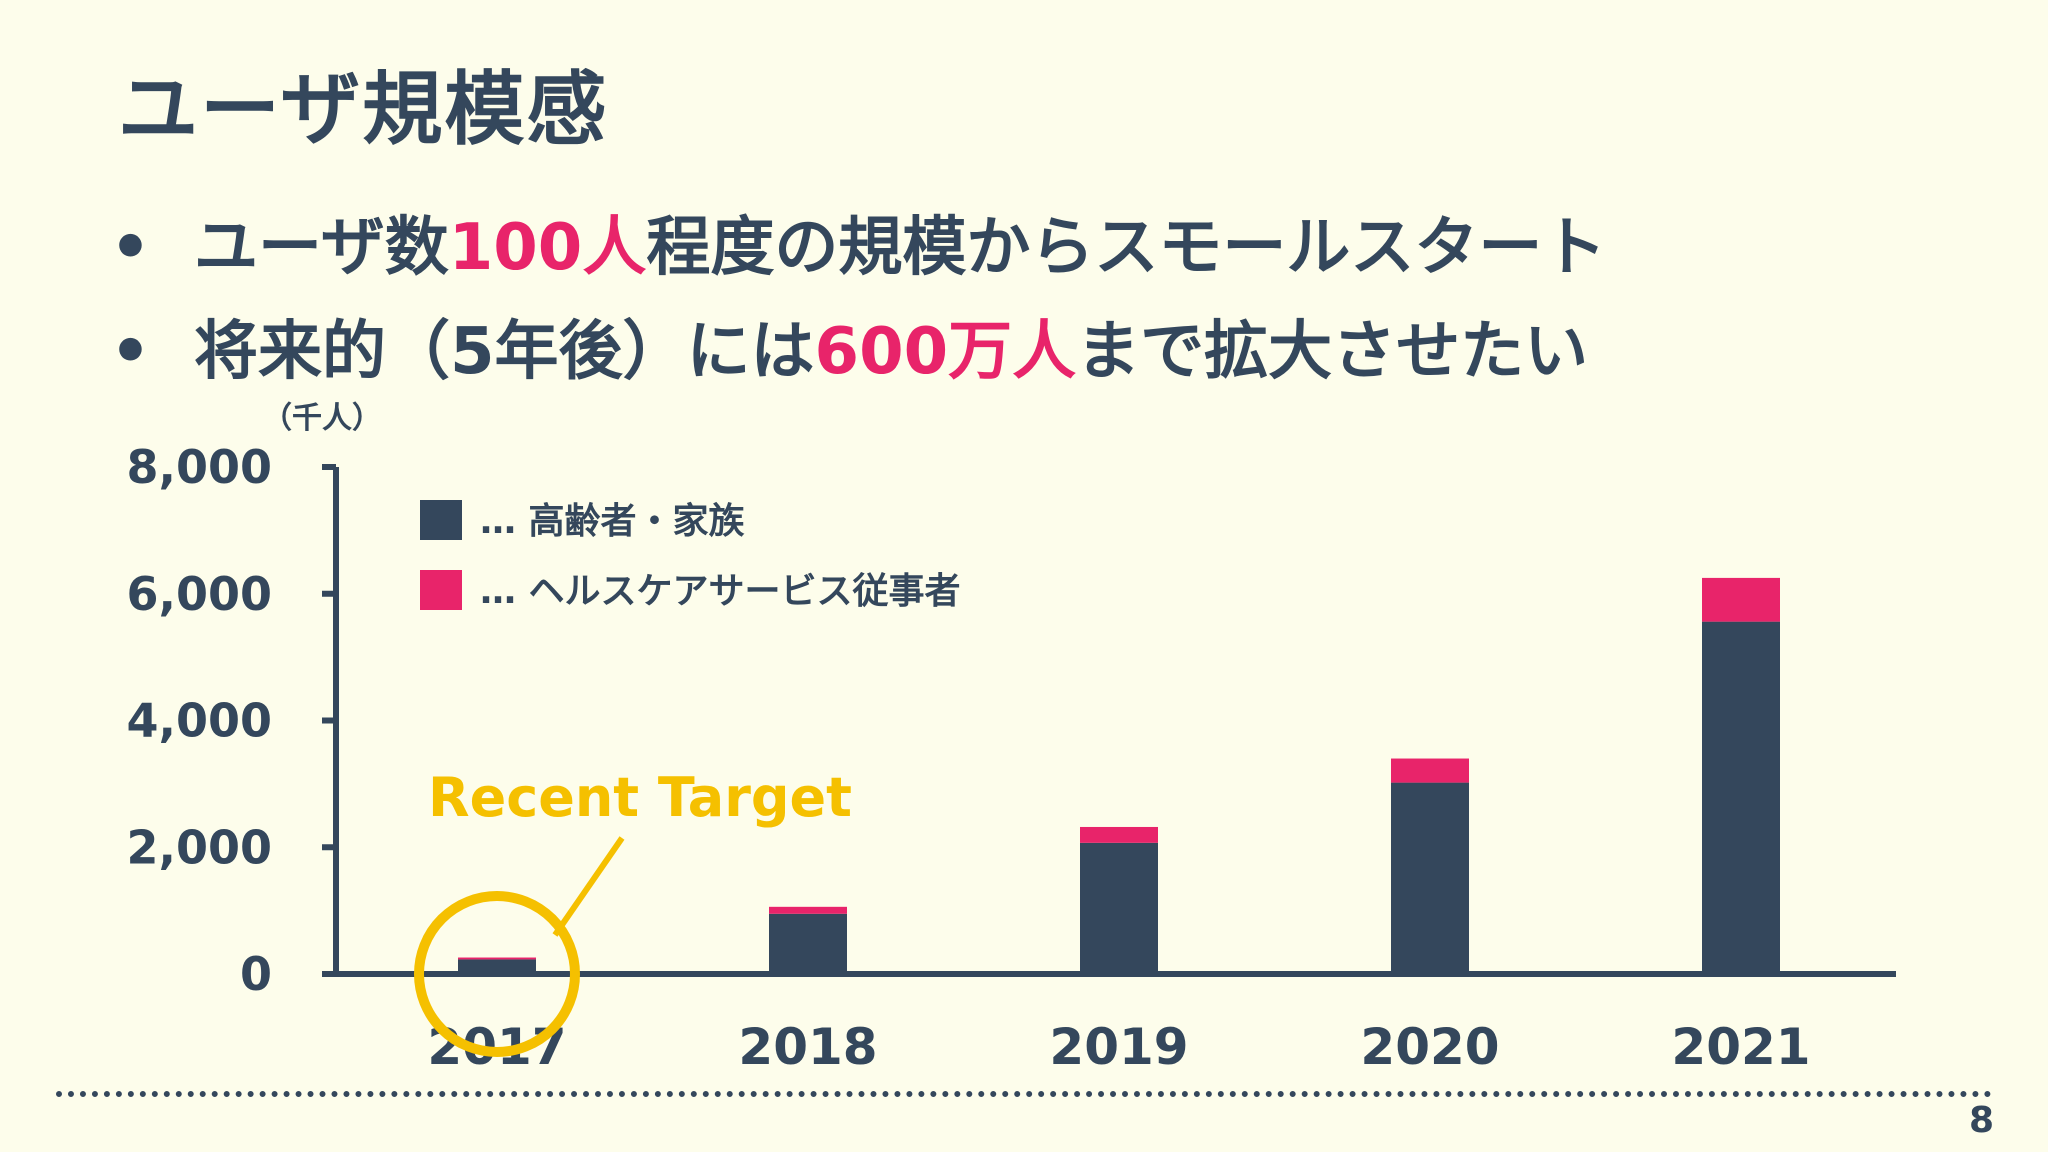 This screenshot has height=1152, width=2048. I want to click on x-tick-label: 2021, so click(1740, 1047).